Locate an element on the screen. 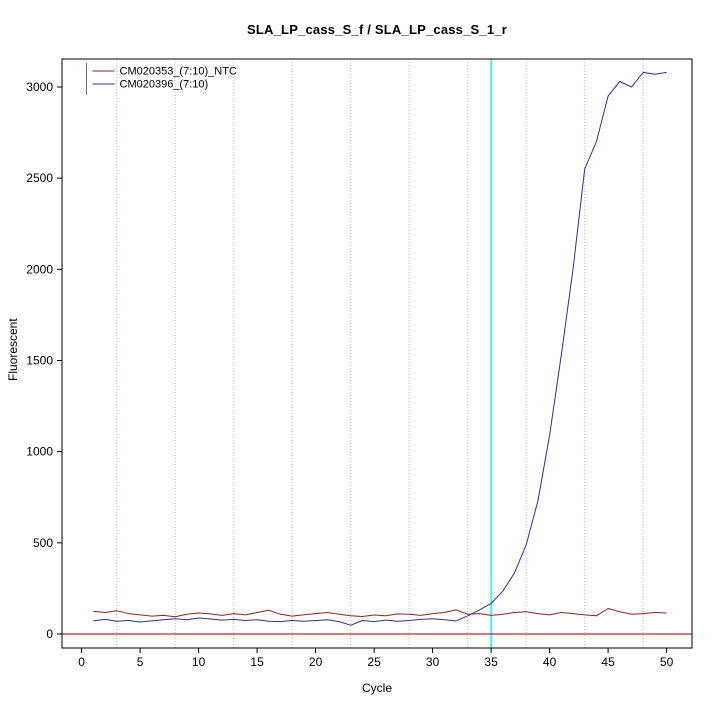 The image size is (720, 720). y-axis-label: Fluorescent is located at coordinates (13, 350).